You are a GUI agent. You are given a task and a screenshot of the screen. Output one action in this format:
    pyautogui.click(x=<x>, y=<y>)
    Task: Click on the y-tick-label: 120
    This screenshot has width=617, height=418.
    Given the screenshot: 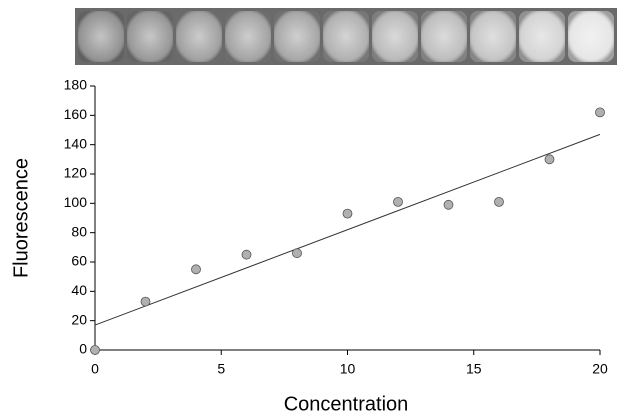 What is the action you would take?
    pyautogui.click(x=76, y=173)
    